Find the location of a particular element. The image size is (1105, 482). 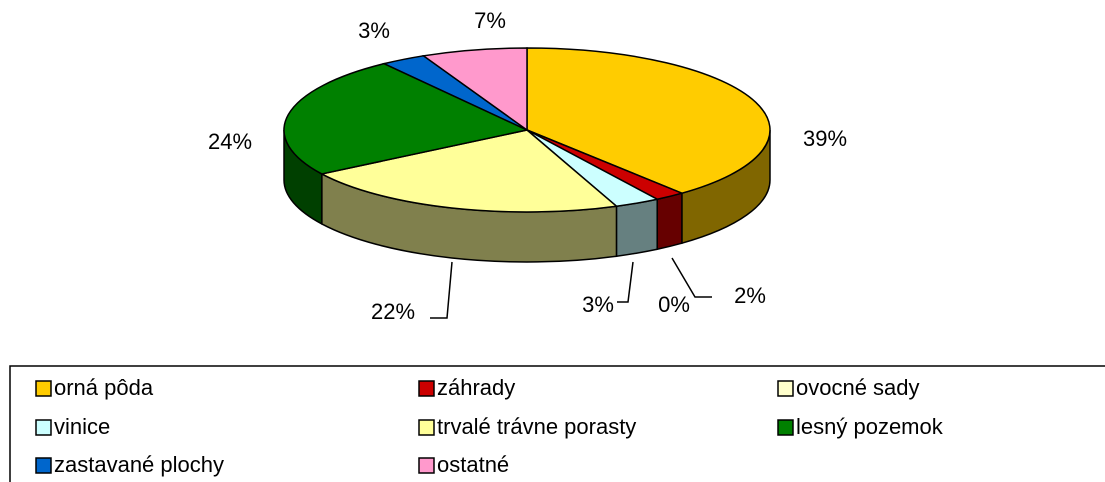

legend-label: trvalé trávne porasty is located at coordinates (536, 426).